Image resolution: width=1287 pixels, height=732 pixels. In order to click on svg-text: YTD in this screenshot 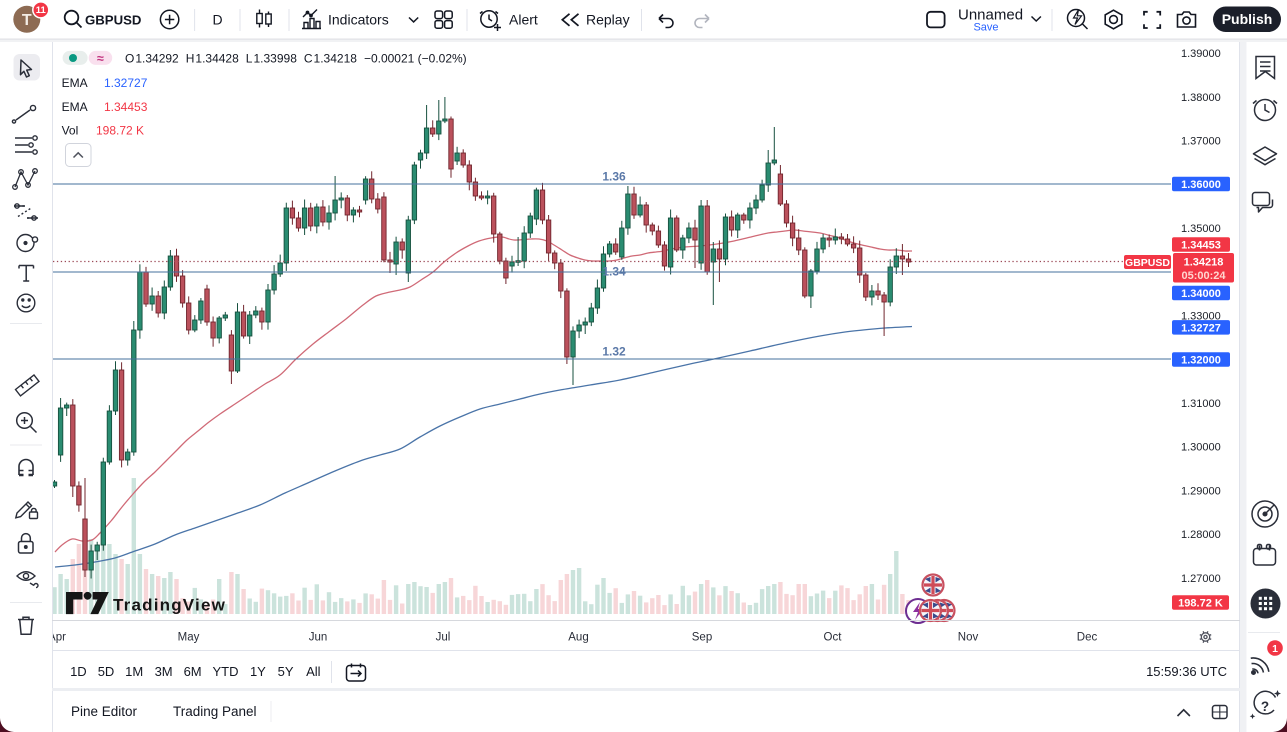, I will do `click(226, 671)`.